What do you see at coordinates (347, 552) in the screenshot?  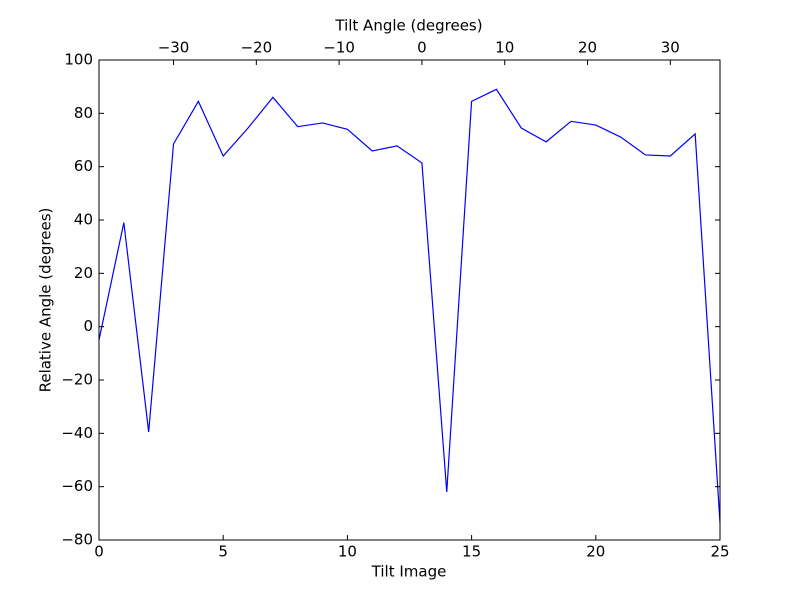 I see `x-tick-label: 10` at bounding box center [347, 552].